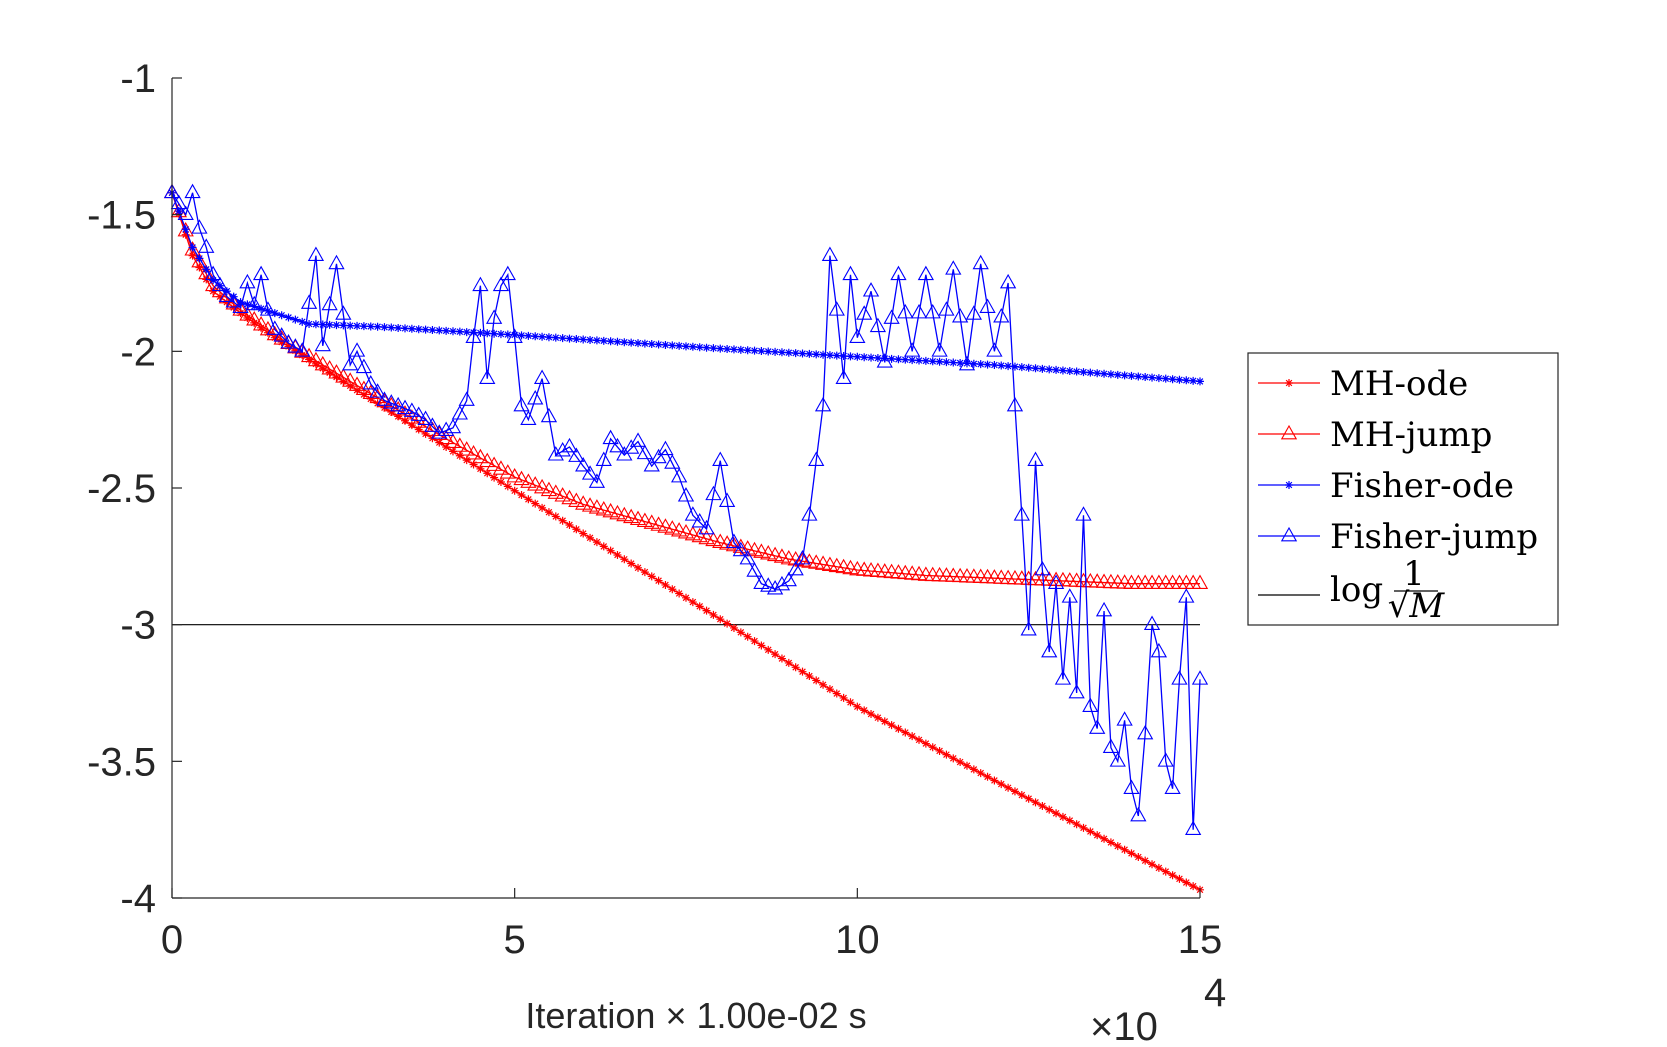 The height and width of the screenshot is (1047, 1667). What do you see at coordinates (1411, 435) in the screenshot?
I see `legend-label: MH-jump` at bounding box center [1411, 435].